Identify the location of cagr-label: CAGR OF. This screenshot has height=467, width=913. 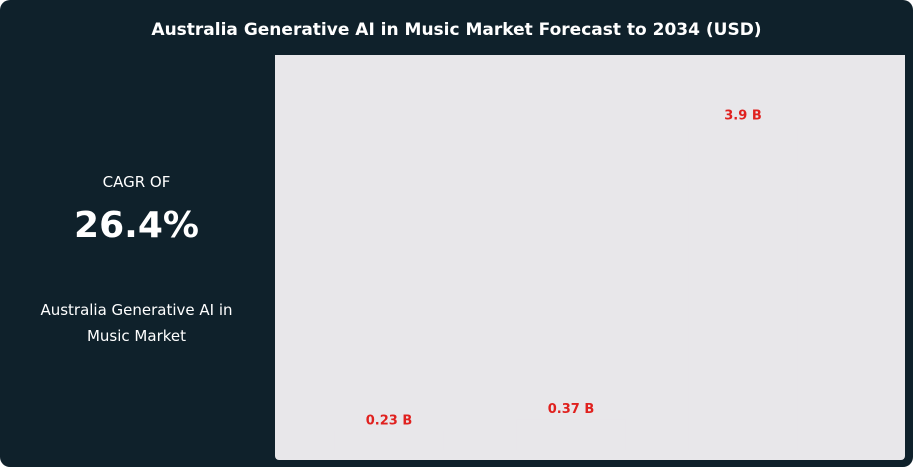
(136, 182).